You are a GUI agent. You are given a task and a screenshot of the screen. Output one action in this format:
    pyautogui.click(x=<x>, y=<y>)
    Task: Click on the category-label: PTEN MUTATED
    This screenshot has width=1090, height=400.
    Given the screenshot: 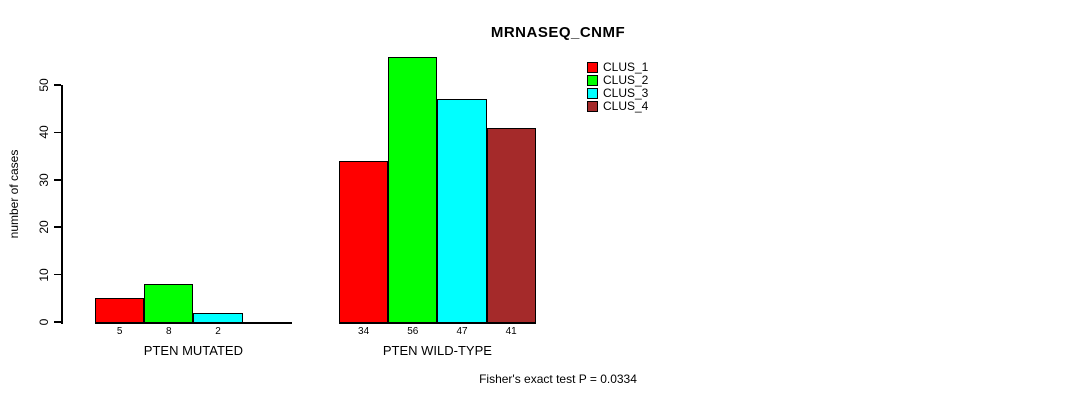 What is the action you would take?
    pyautogui.click(x=193, y=350)
    